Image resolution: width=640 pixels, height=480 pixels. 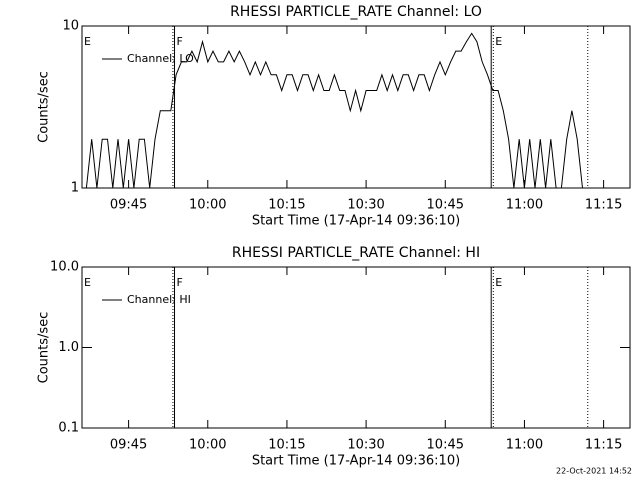 What do you see at coordinates (159, 299) in the screenshot?
I see `legend-label: Channel: HI` at bounding box center [159, 299].